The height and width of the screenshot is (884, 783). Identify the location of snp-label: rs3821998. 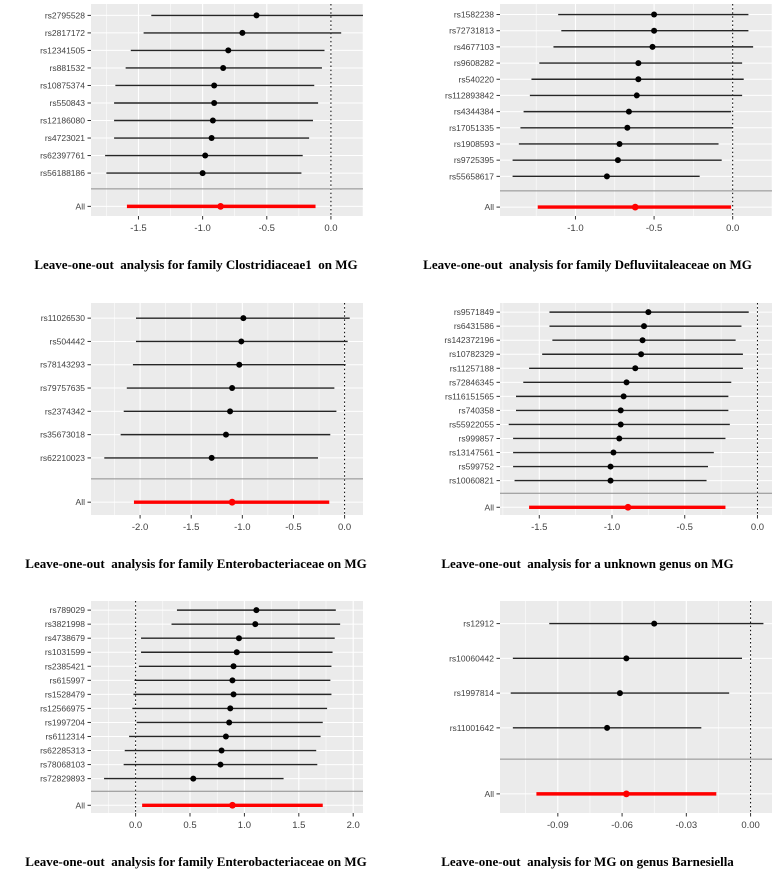
(64, 624).